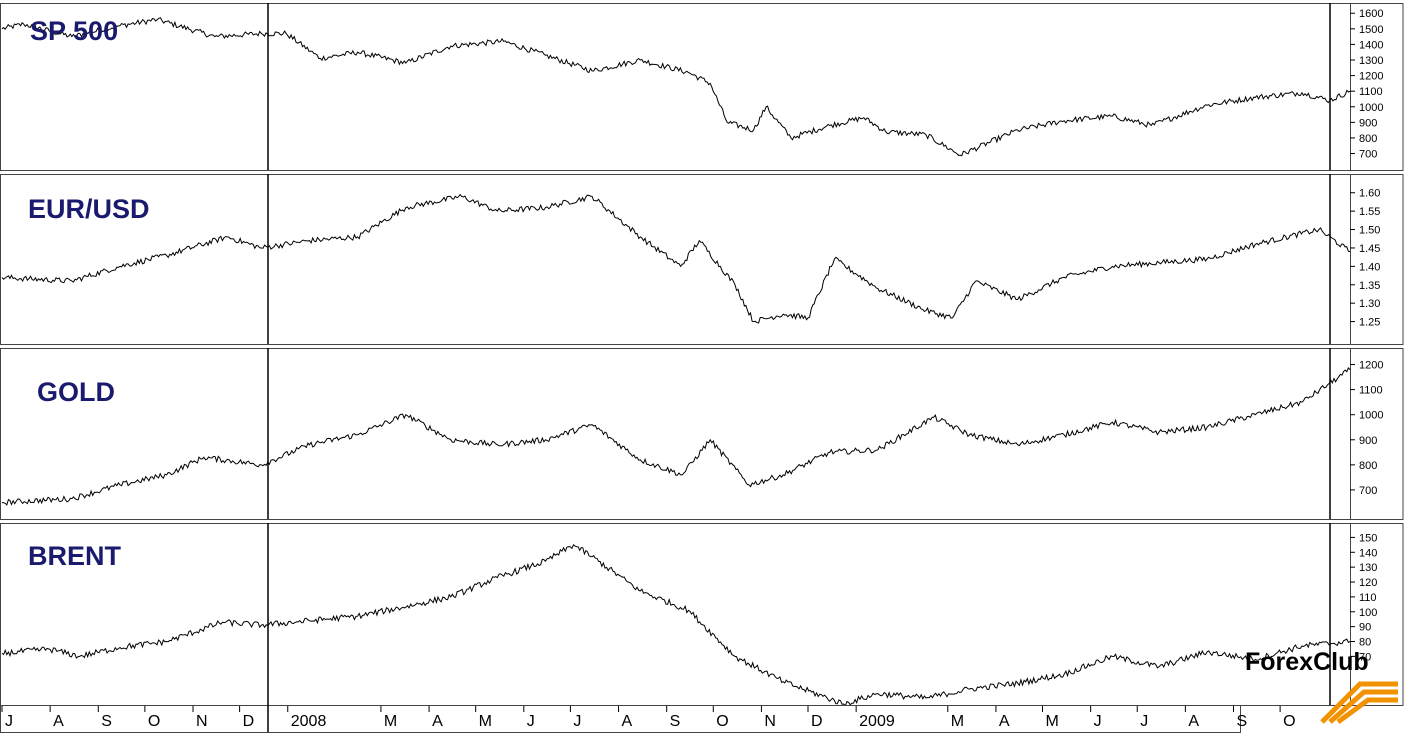  What do you see at coordinates (309, 721) in the screenshot?
I see `x-tick-label: 2008` at bounding box center [309, 721].